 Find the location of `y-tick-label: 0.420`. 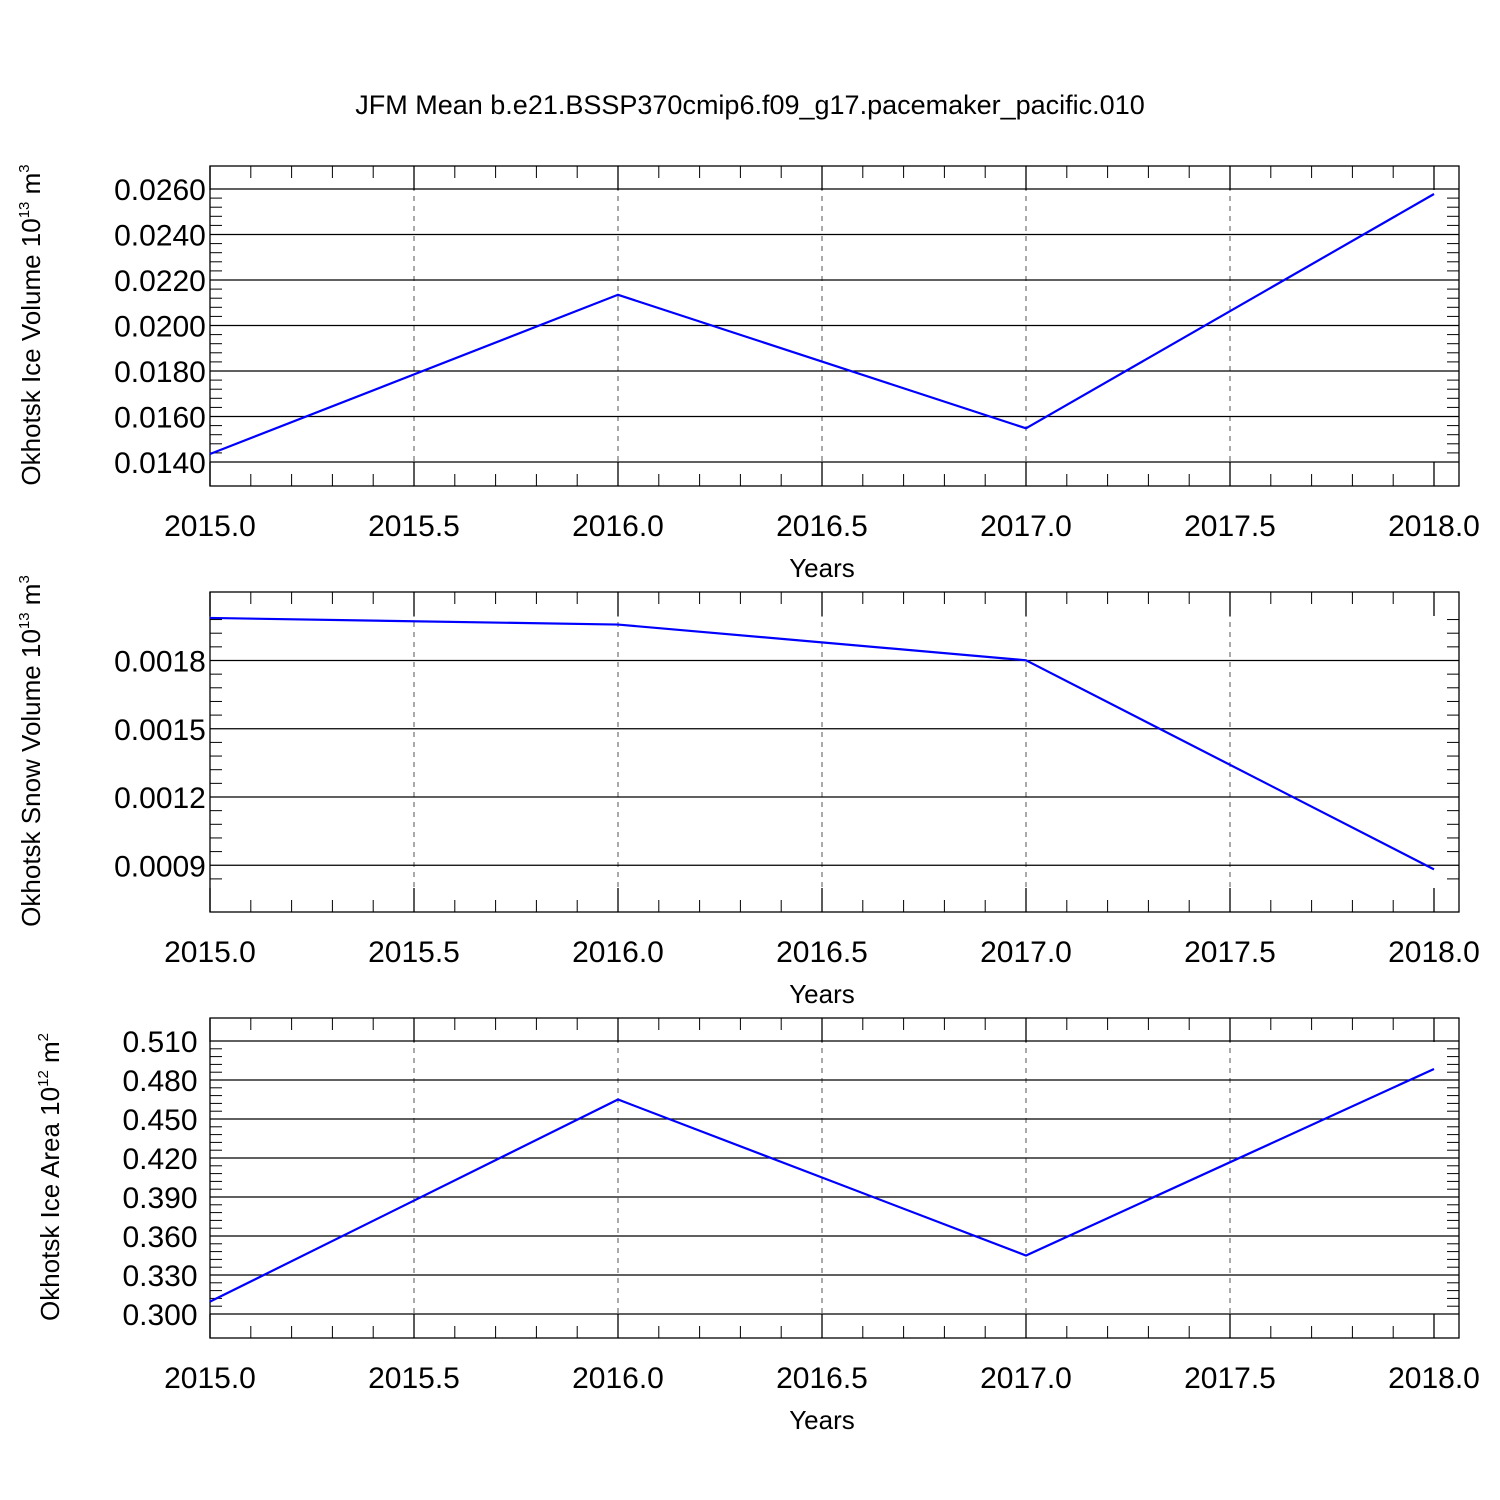

y-tick-label: 0.420 is located at coordinates (159, 1159).